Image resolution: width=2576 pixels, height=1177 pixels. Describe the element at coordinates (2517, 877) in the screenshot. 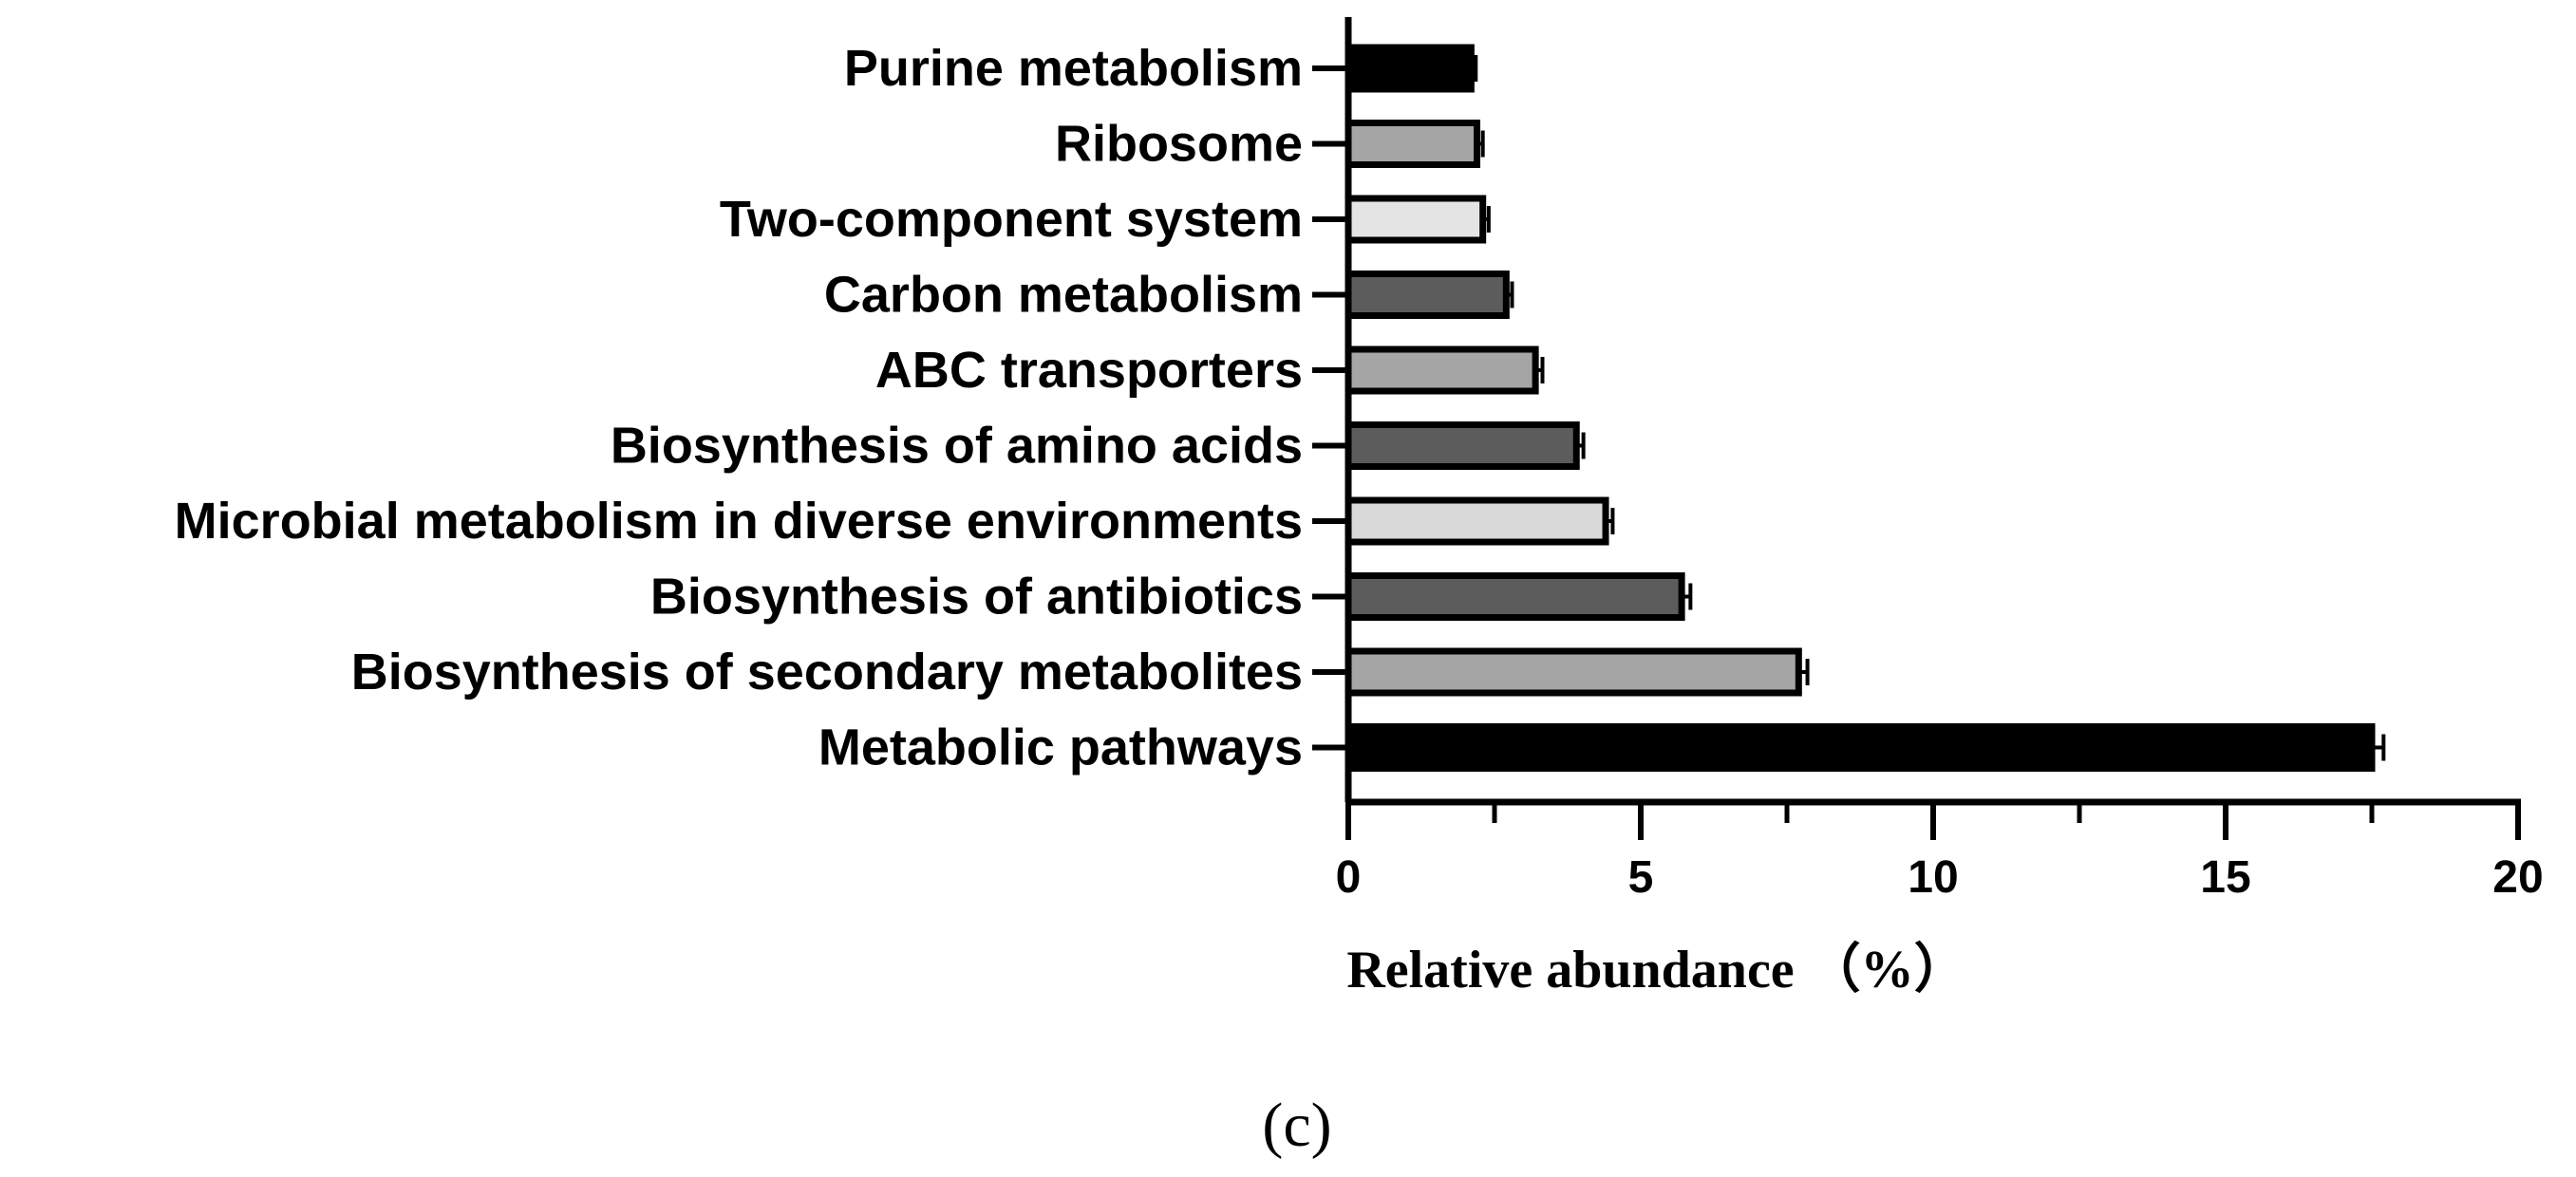

I see `x-tick-label: 20` at that location.